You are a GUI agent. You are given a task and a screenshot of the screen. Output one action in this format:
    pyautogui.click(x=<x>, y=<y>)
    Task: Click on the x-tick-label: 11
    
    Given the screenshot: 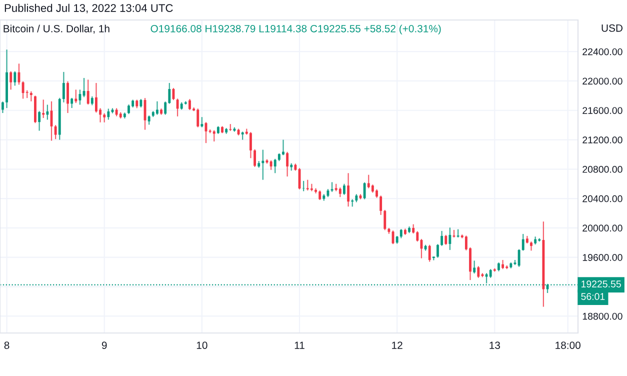 What is the action you would take?
    pyautogui.click(x=299, y=345)
    